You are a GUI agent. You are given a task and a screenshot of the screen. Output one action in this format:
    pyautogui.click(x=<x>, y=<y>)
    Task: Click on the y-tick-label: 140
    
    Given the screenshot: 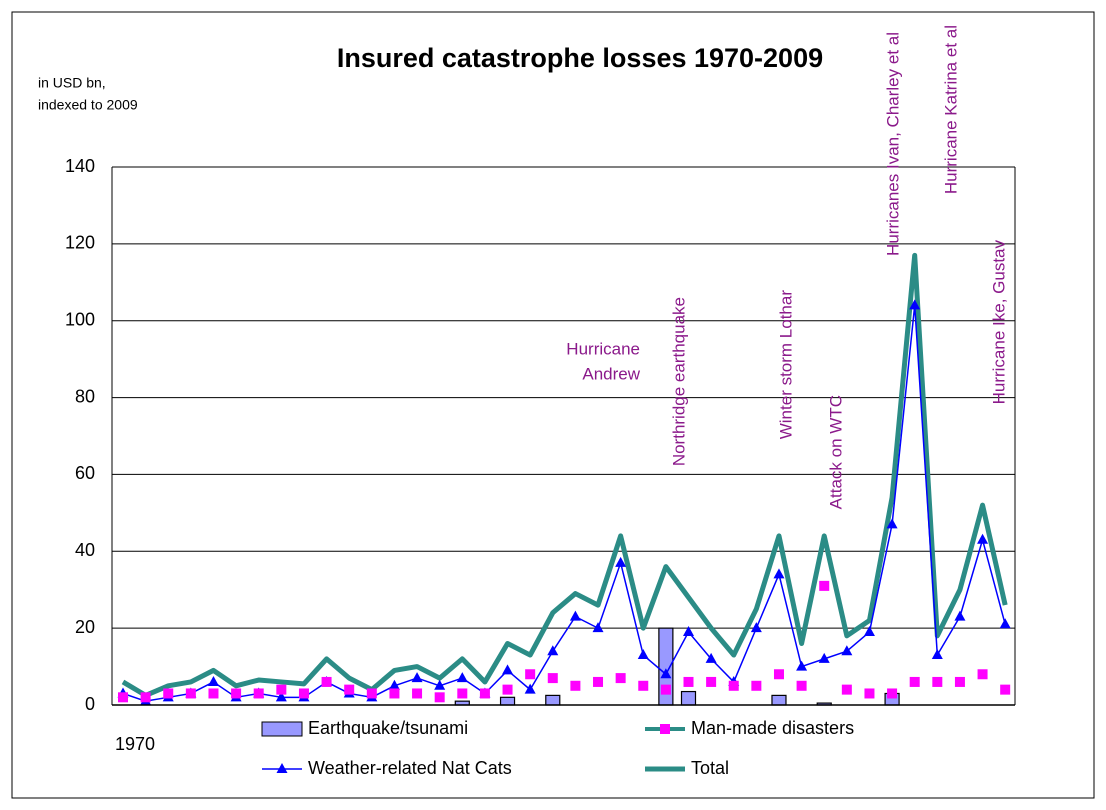 What is the action you would take?
    pyautogui.click(x=80, y=166)
    